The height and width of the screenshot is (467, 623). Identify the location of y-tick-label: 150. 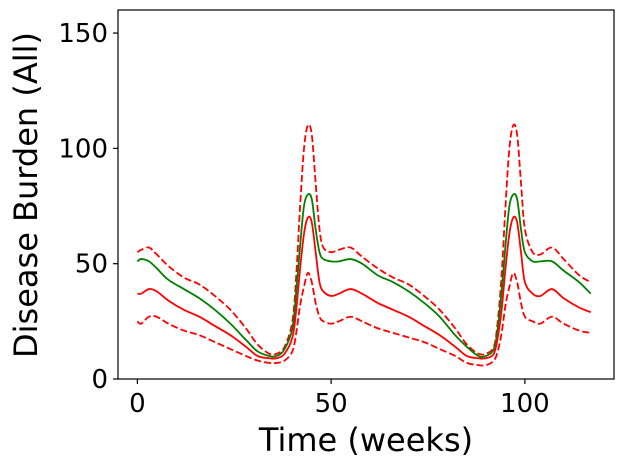
(83, 34).